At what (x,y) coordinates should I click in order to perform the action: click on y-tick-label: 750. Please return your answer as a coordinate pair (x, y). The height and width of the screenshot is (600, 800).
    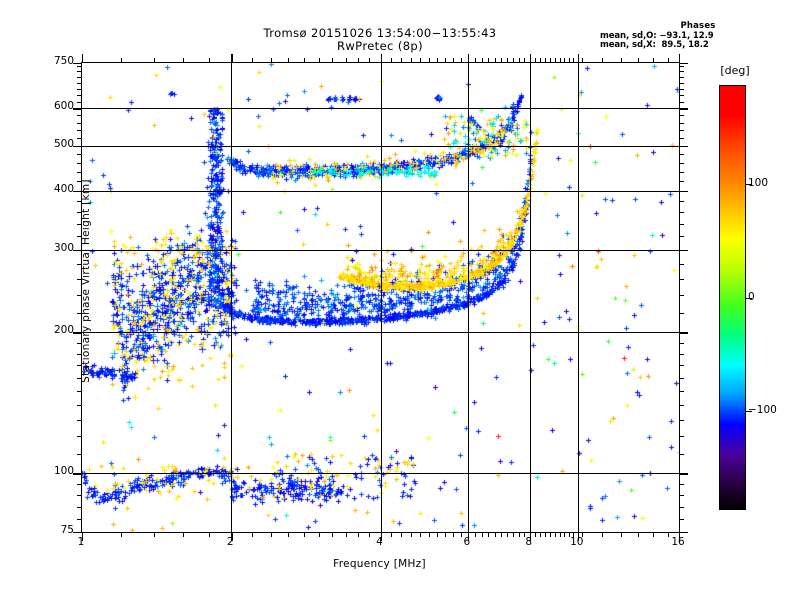
    Looking at the image, I should click on (63, 61).